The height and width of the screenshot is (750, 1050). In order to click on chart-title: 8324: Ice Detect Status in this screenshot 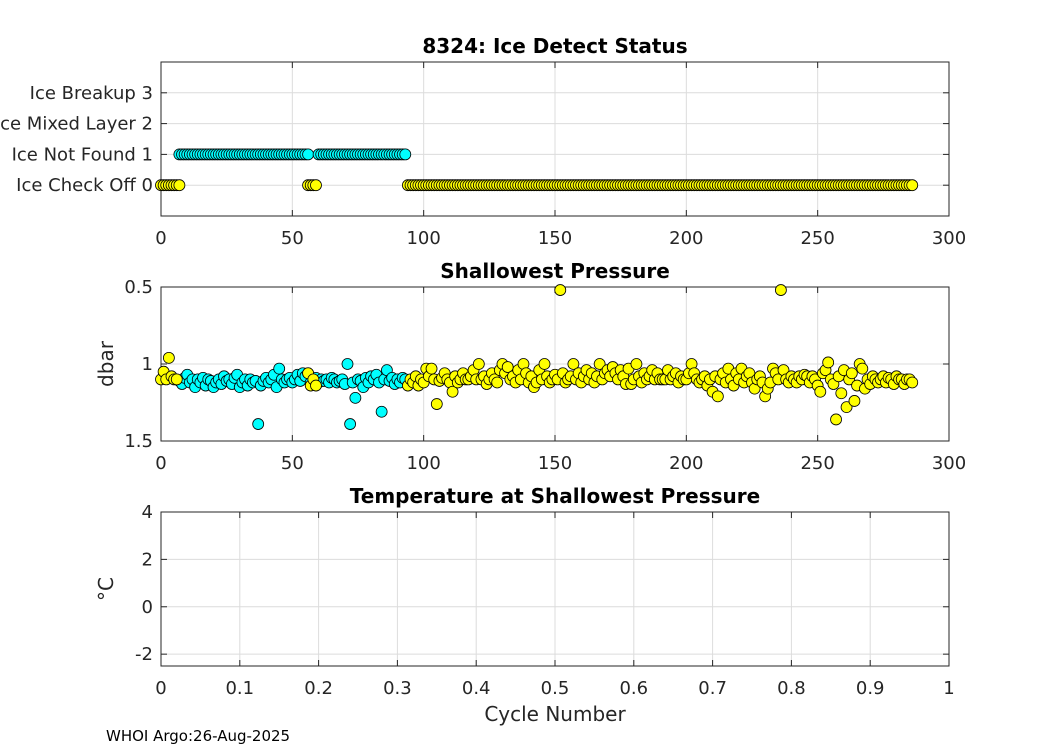, I will do `click(554, 46)`.